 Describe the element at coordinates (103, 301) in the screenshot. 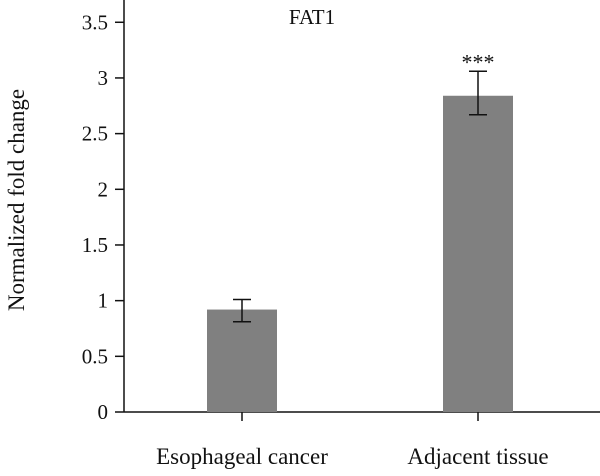

I see `y-tick-label: 1` at that location.